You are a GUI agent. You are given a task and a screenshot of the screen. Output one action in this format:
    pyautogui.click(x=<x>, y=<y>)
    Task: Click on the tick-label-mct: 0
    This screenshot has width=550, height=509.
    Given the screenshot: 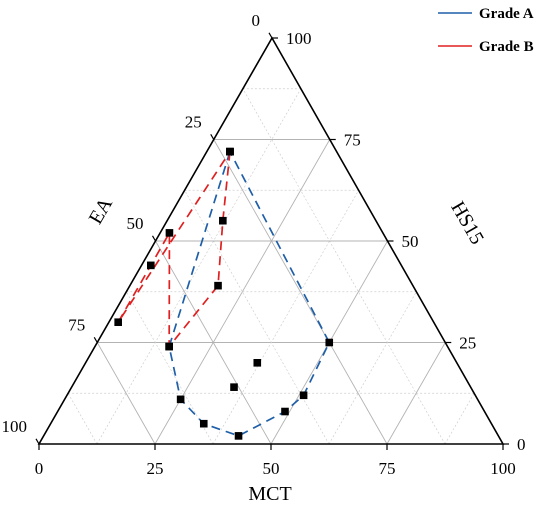 What is the action you would take?
    pyautogui.click(x=39, y=468)
    